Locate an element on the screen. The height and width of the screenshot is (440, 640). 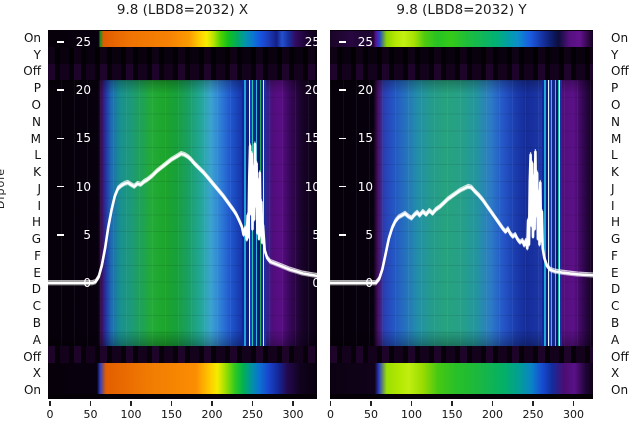
row-labels-left: On Y Off P O N M L K J I H G F E D C B A Off X On is located at coordinates (22, 214).